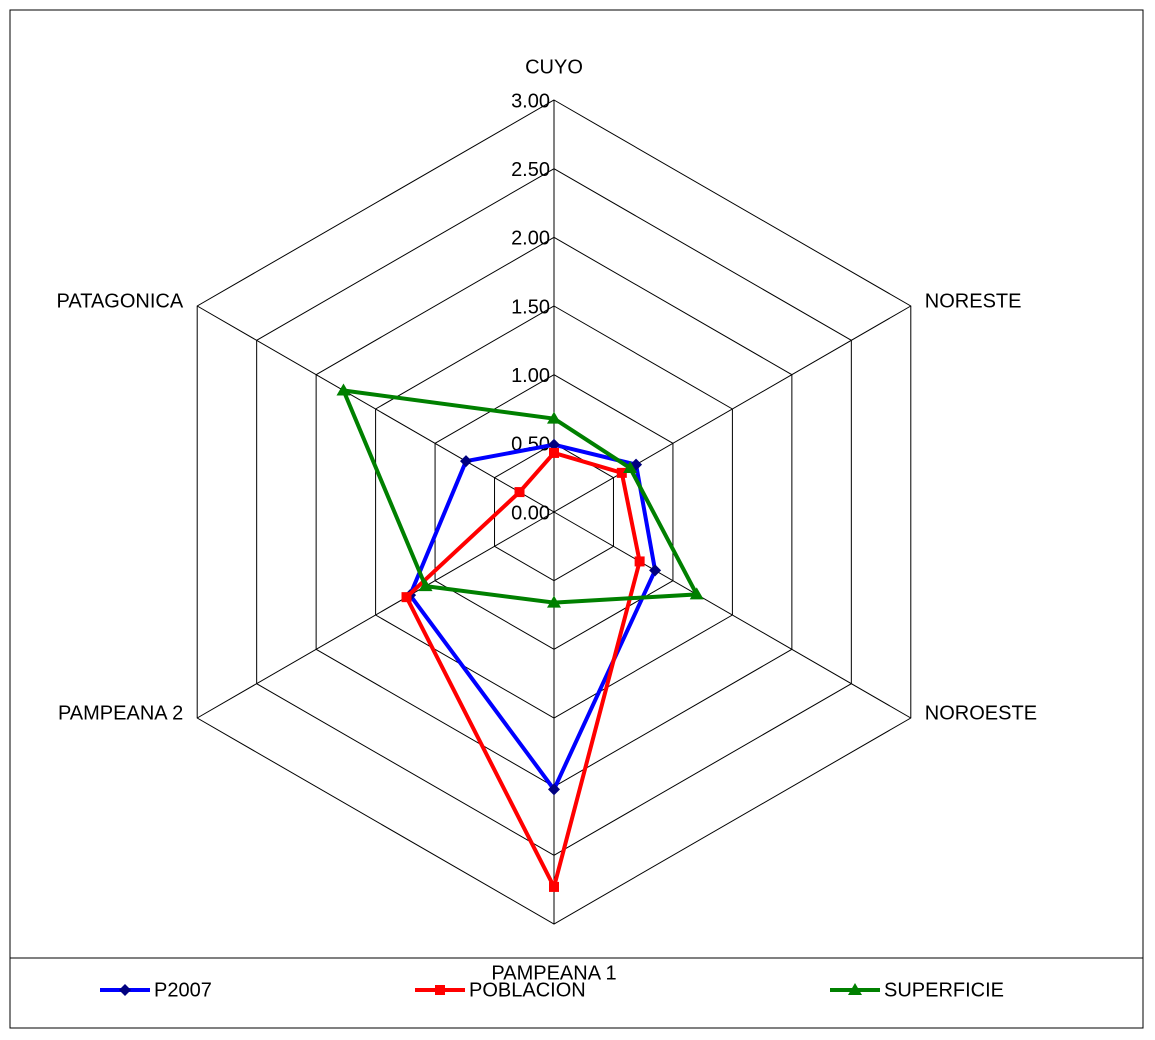  What do you see at coordinates (530, 513) in the screenshot?
I see `r-tick-label: 0.00` at bounding box center [530, 513].